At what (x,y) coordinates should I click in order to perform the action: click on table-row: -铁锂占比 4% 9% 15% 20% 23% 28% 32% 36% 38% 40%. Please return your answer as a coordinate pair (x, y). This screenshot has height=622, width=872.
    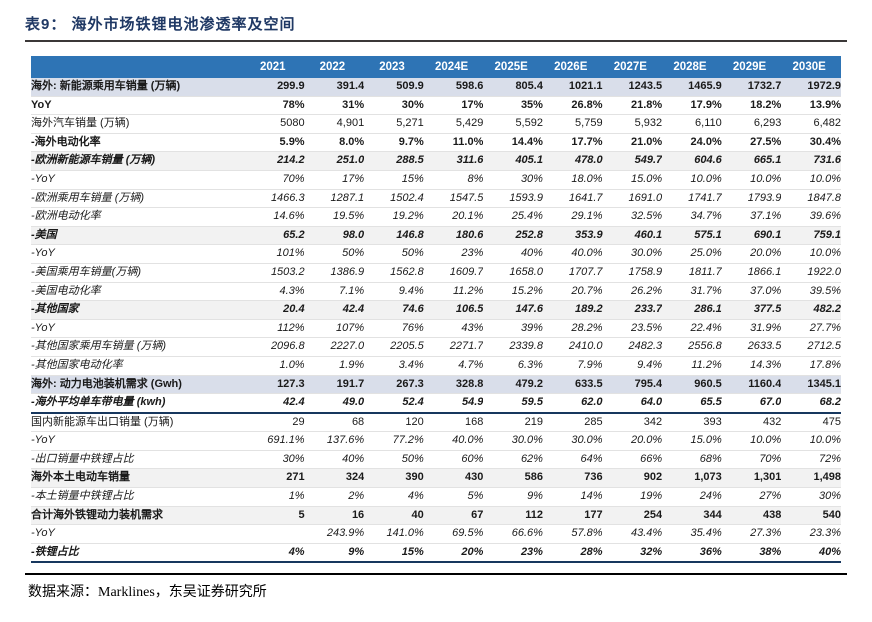
    Looking at the image, I should click on (436, 553).